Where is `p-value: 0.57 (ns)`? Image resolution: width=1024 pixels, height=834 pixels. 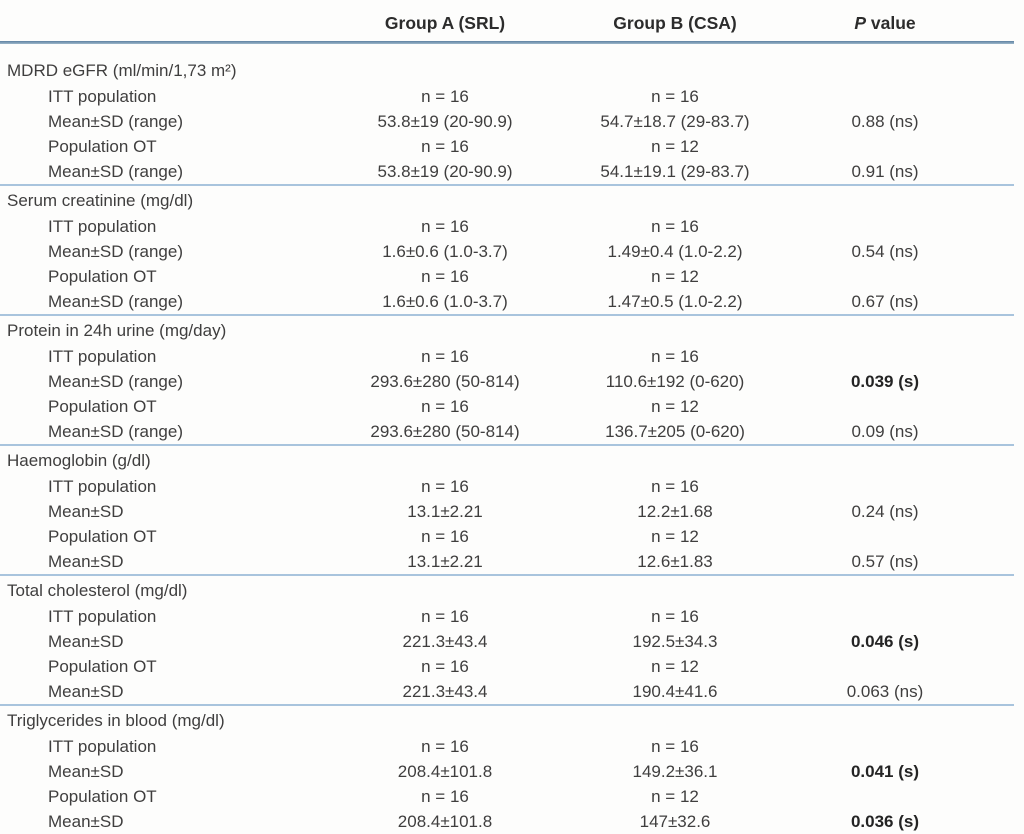 p-value: 0.57 (ns) is located at coordinates (885, 561).